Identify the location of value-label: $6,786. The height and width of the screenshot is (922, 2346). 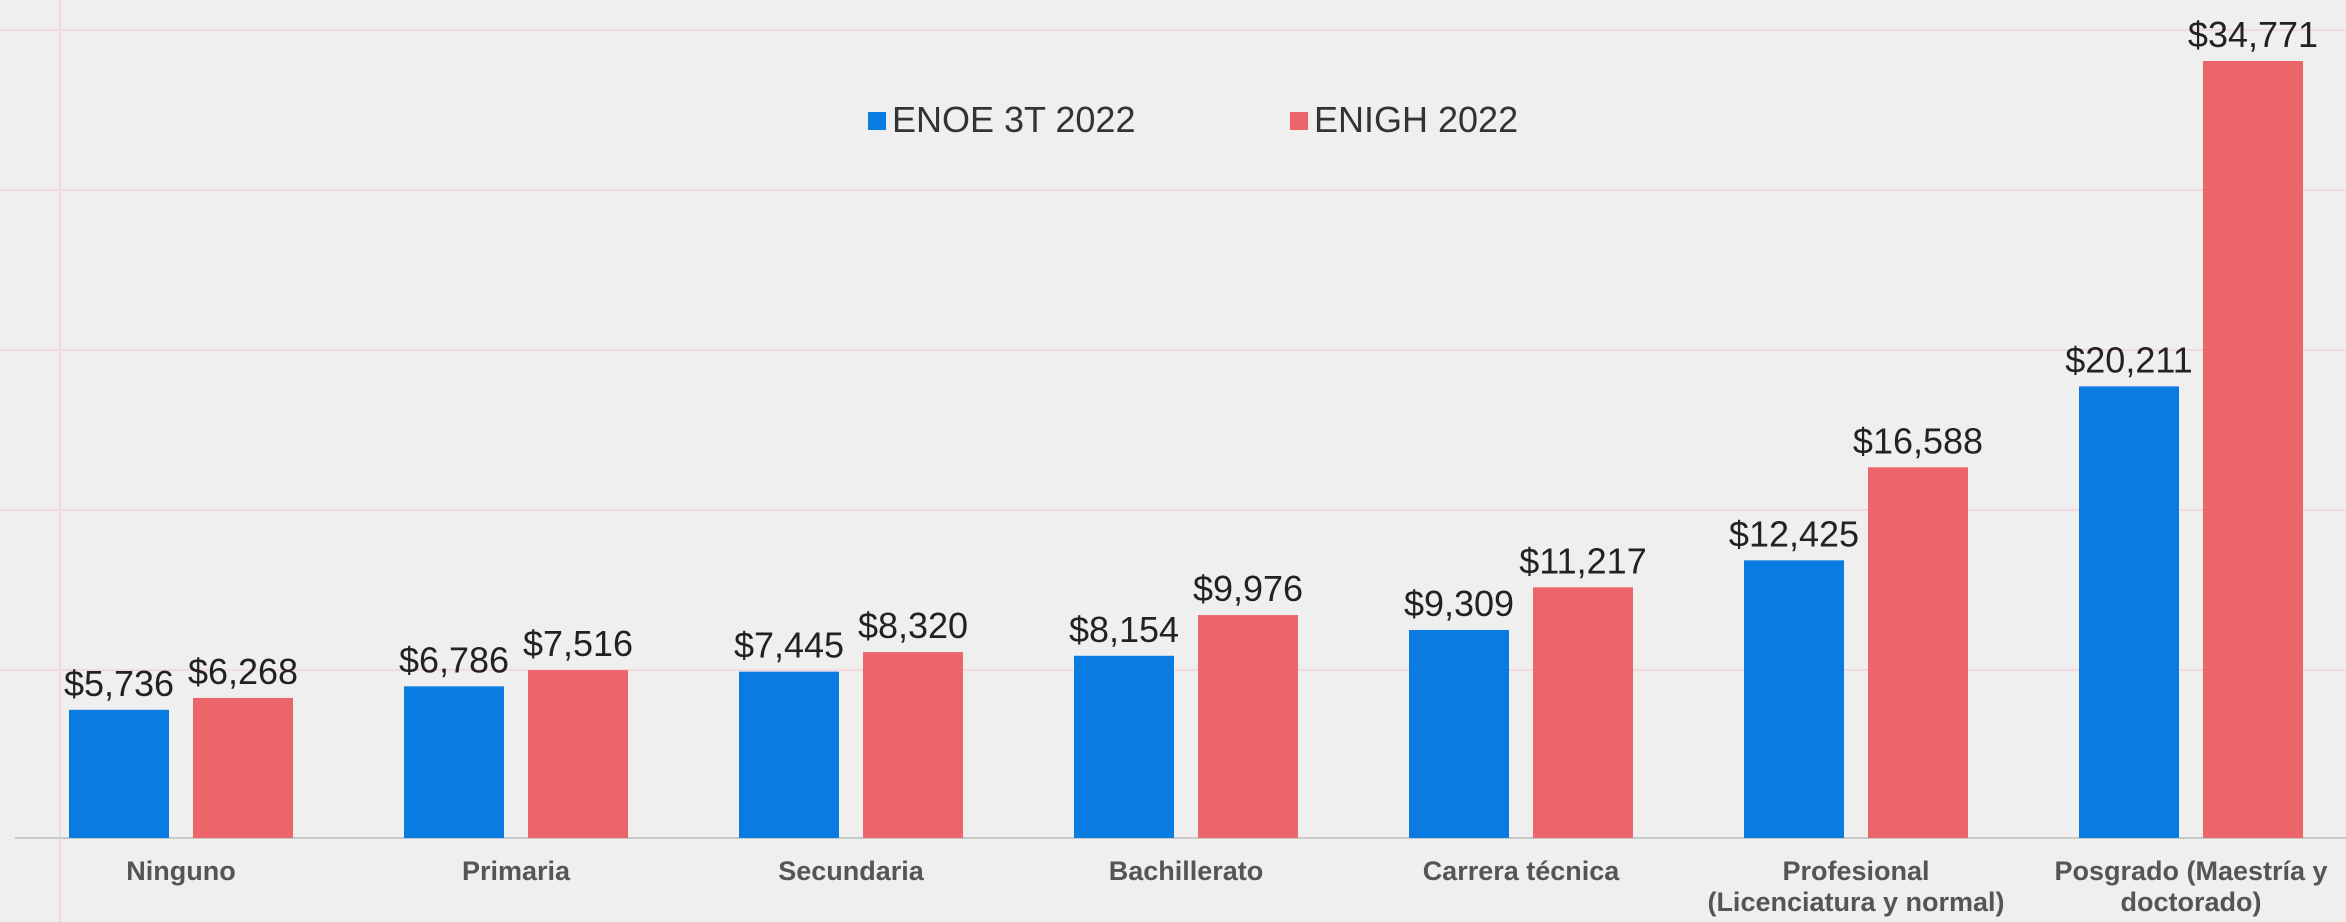
(454, 659).